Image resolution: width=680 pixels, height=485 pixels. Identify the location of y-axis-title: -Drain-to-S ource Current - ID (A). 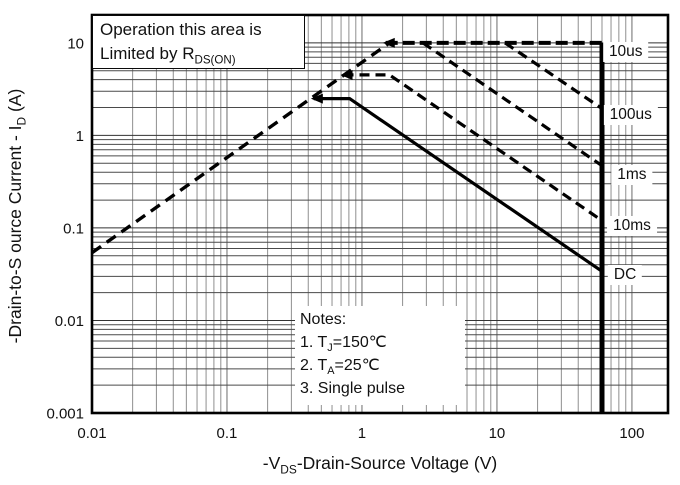
(17, 216).